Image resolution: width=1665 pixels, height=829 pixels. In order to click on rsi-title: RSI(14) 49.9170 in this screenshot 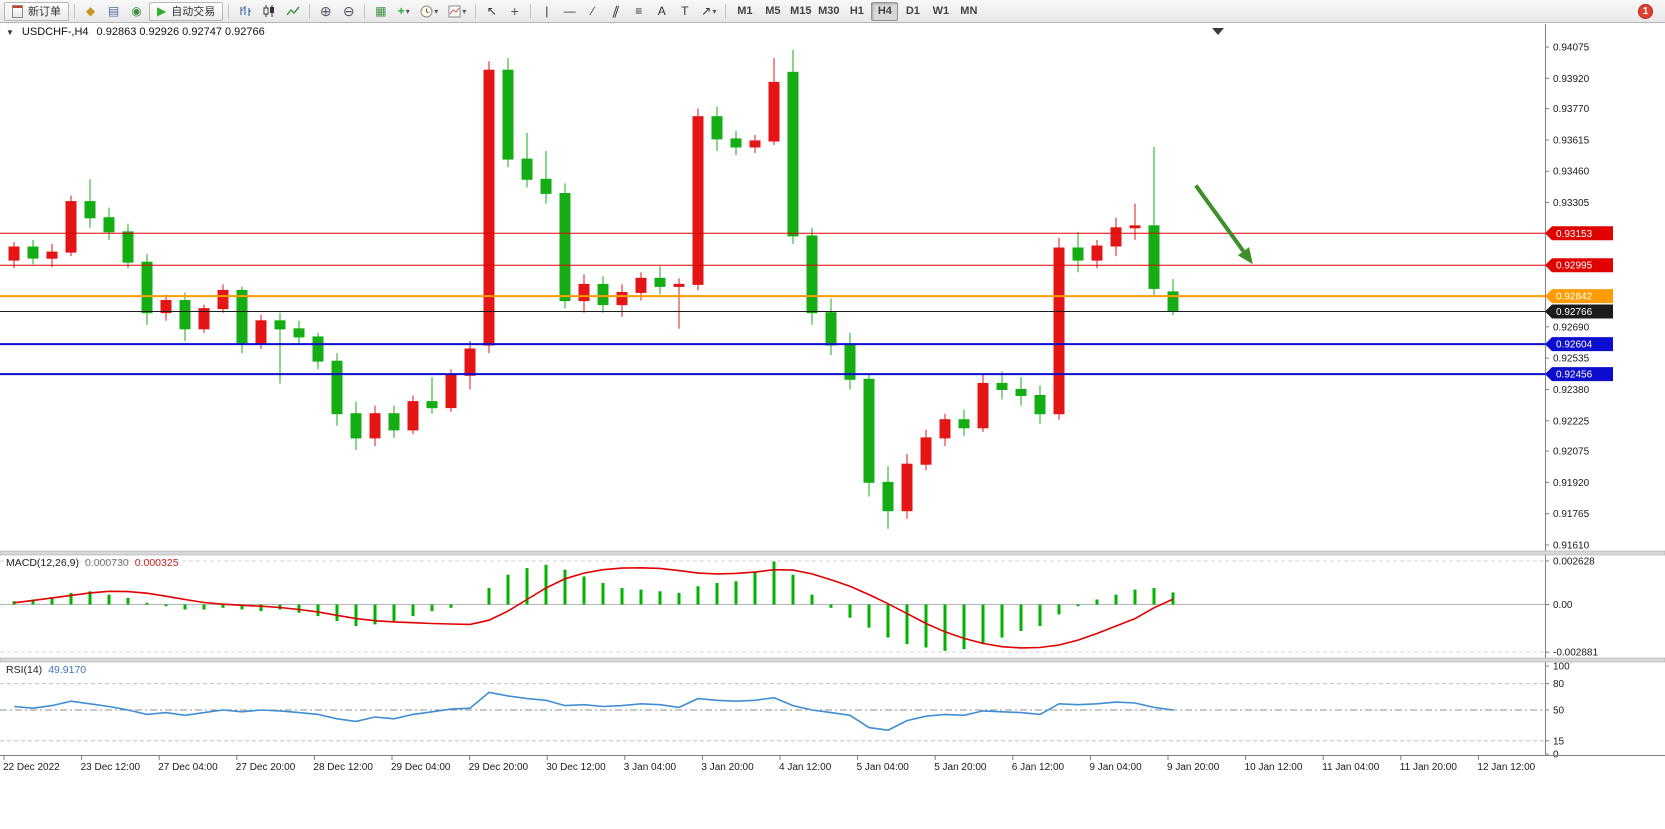, I will do `click(46, 670)`.